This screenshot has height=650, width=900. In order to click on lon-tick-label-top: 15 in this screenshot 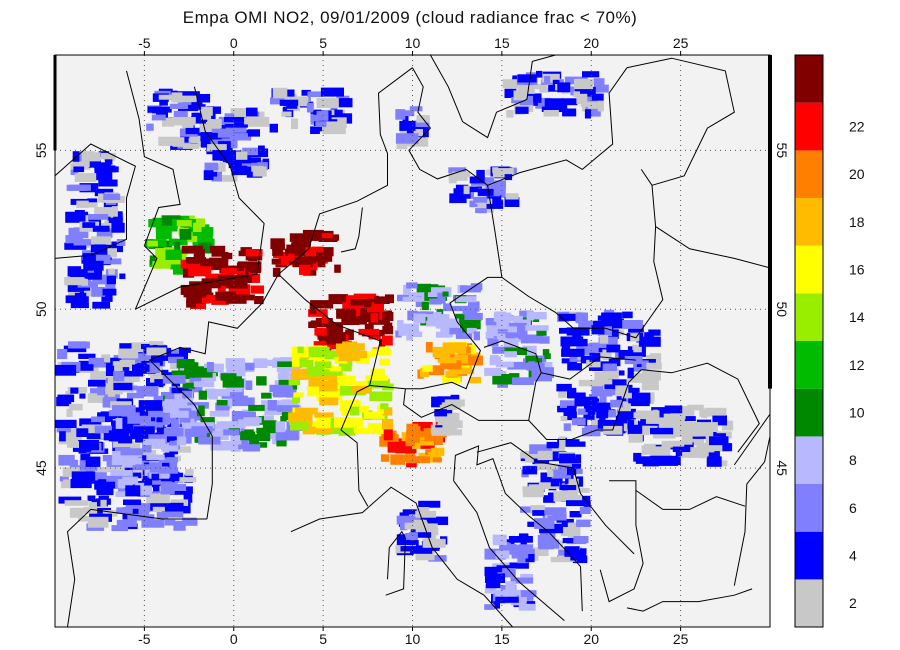, I will do `click(502, 43)`.